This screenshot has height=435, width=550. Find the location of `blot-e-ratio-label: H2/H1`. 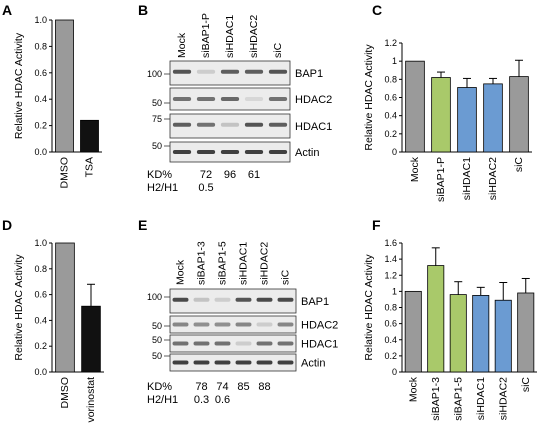

blot-e-ratio-label: H2/H1 is located at coordinates (162, 400).